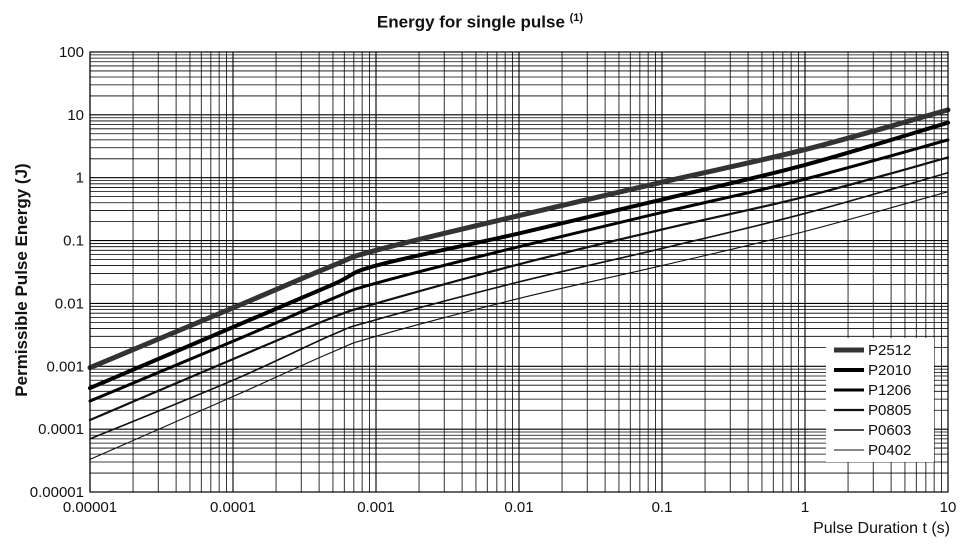 Image resolution: width=960 pixels, height=546 pixels. I want to click on x-tick-label: 1, so click(805, 507).